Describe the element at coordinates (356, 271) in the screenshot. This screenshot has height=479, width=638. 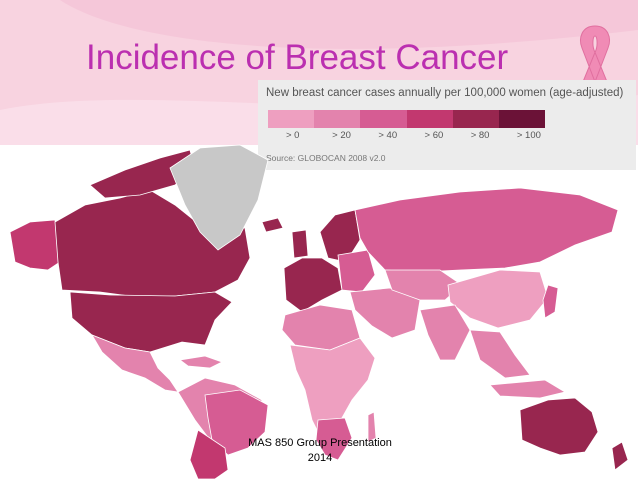
I see `region-eastern-europe` at that location.